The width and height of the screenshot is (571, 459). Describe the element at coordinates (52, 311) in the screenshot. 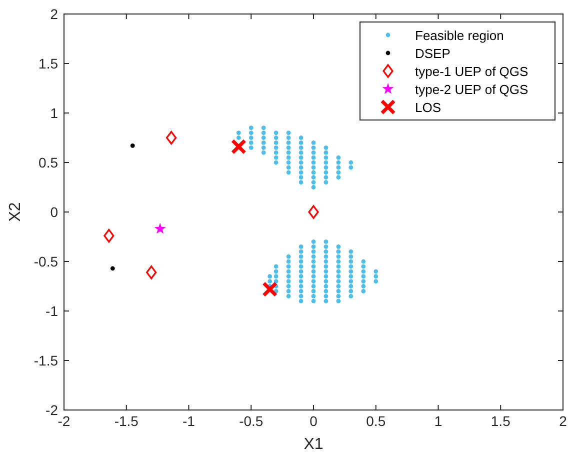

I see `y-tick-label: -1` at that location.